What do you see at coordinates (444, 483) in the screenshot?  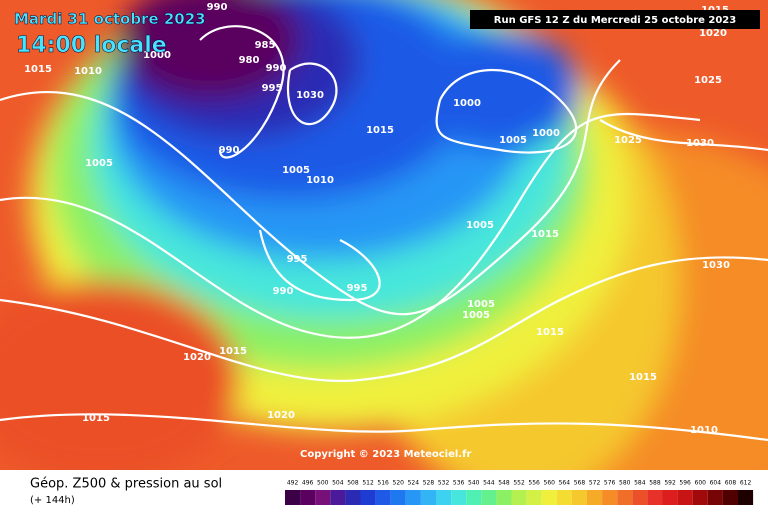 I see `colorbar-label: 532` at bounding box center [444, 483].